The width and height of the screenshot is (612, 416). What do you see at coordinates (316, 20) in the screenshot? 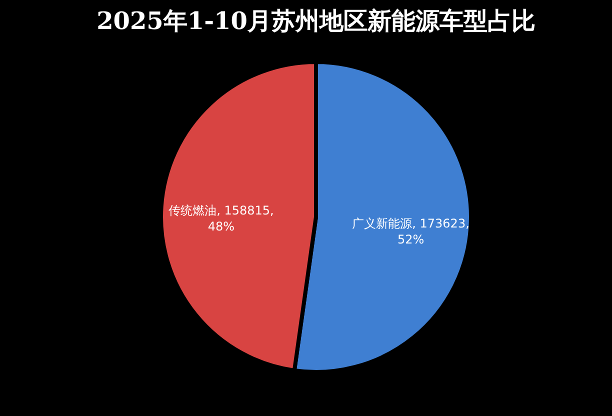
I see `chart-title: 2025年1-10月苏州地区新能源车型占比` at bounding box center [316, 20].